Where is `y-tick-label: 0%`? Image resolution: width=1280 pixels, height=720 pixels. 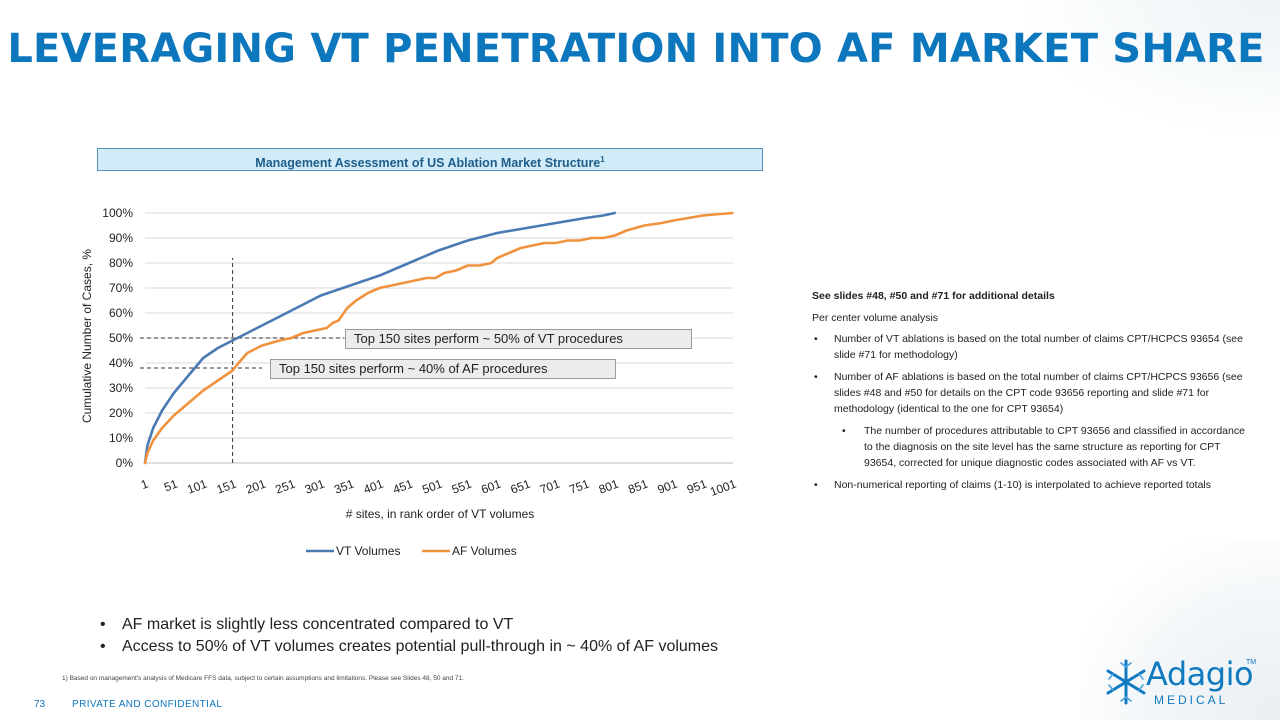 y-tick-label: 0% is located at coordinates (125, 463).